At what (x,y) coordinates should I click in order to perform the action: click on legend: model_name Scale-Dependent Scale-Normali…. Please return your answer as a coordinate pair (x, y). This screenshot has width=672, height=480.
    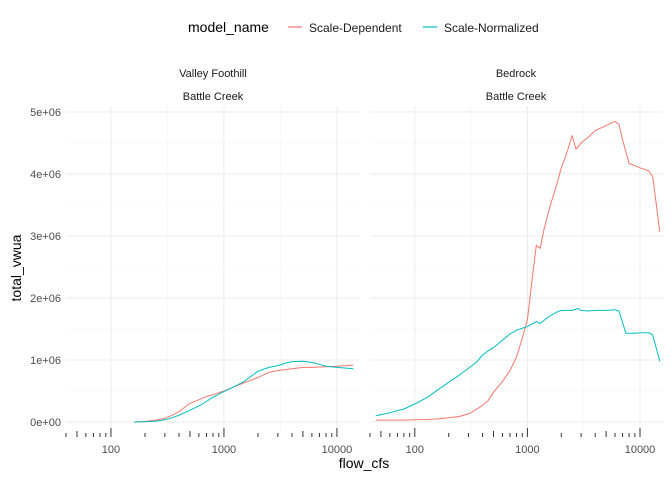
    Looking at the image, I should click on (363, 27).